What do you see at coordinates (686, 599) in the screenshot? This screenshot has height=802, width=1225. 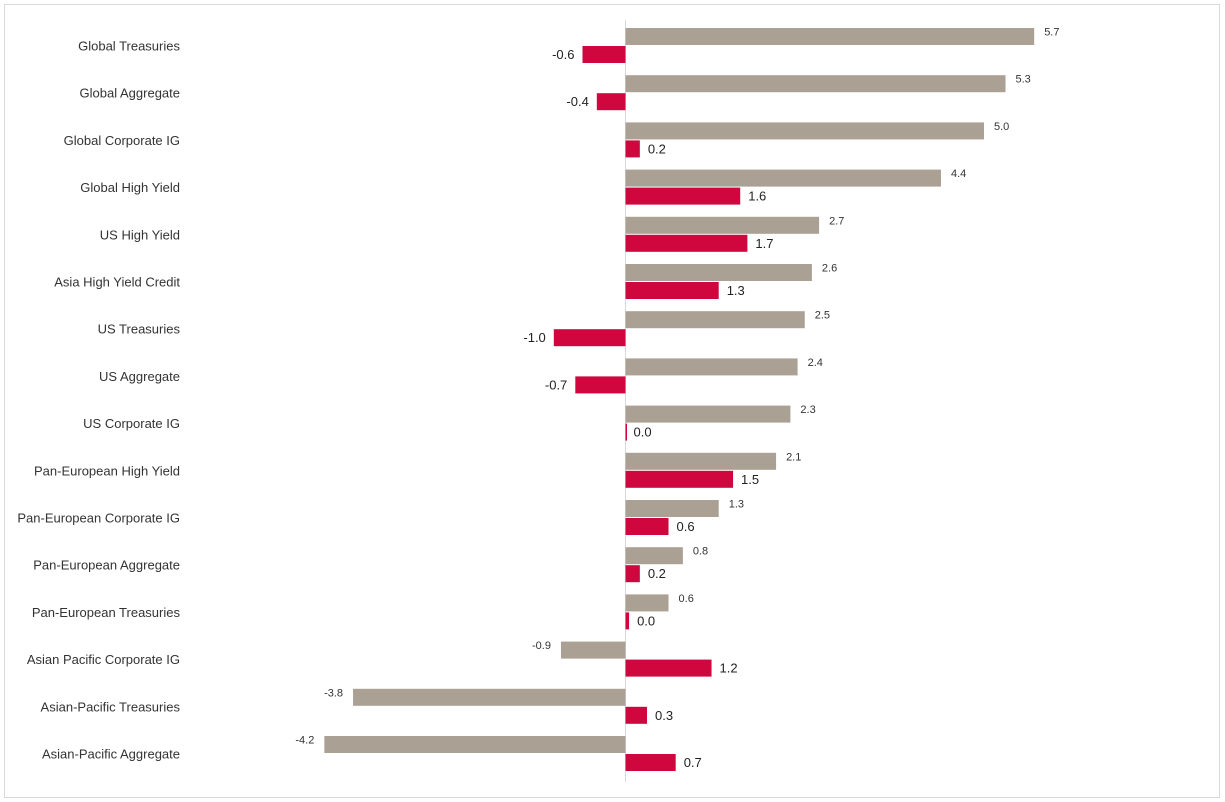 I see `data-label-series-1: 0.6` at bounding box center [686, 599].